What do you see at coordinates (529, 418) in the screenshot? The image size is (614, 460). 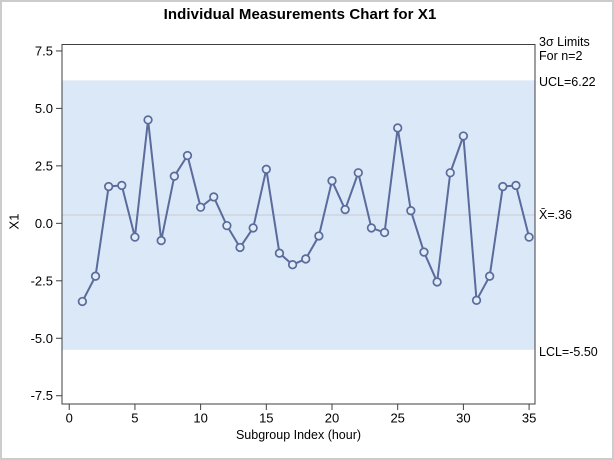 I see `x-tick-label: 35` at bounding box center [529, 418].